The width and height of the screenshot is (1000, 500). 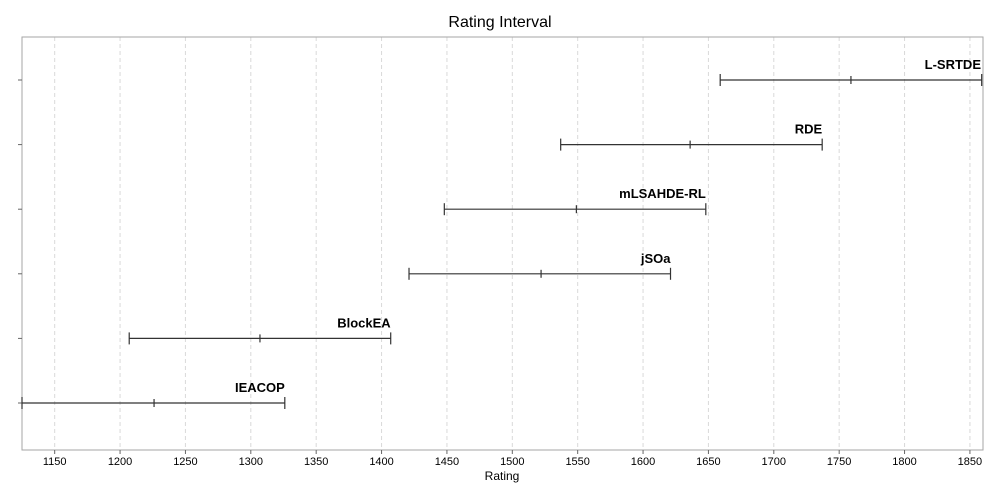 What do you see at coordinates (539, 265) in the screenshot?
I see `interval-jsoa: jSOa` at bounding box center [539, 265].